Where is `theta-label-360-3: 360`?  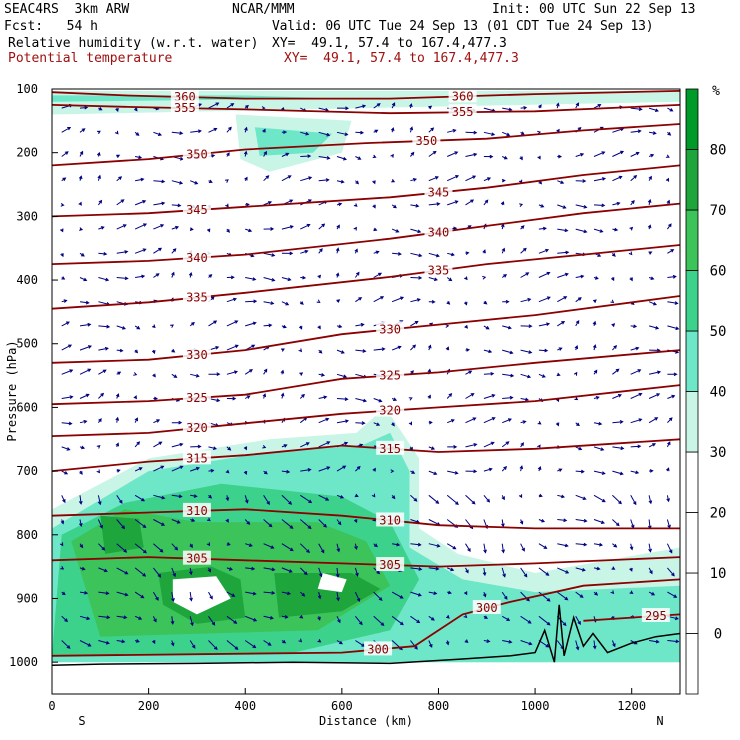
theta-label-360-3: 360 is located at coordinates (463, 96).